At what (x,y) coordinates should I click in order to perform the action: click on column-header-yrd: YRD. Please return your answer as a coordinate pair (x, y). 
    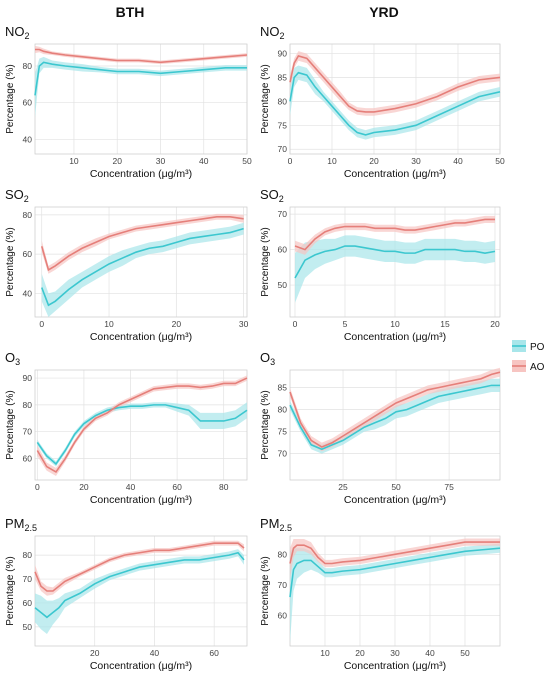
    Looking at the image, I should click on (384, 12).